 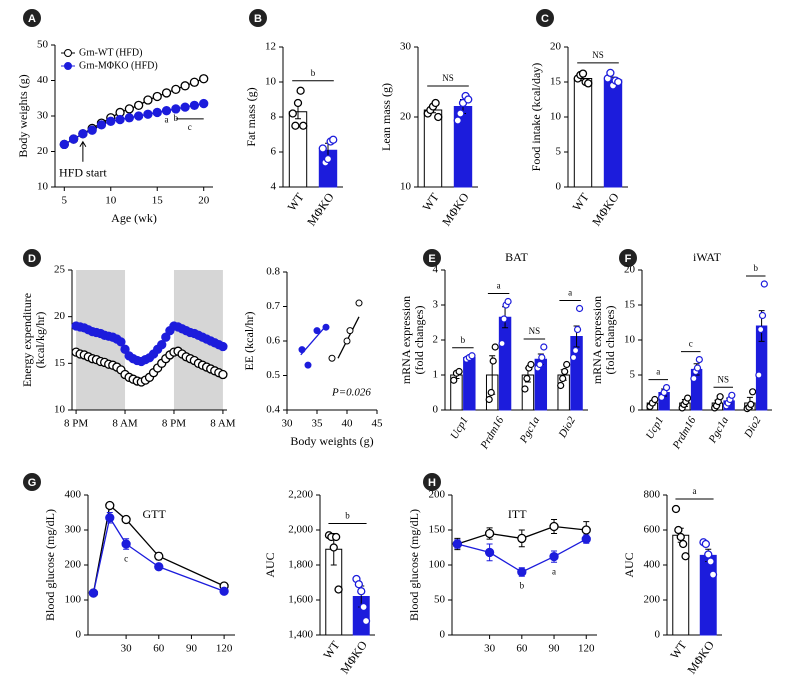 I want to click on annotation-arrow, so click(x=83, y=151).